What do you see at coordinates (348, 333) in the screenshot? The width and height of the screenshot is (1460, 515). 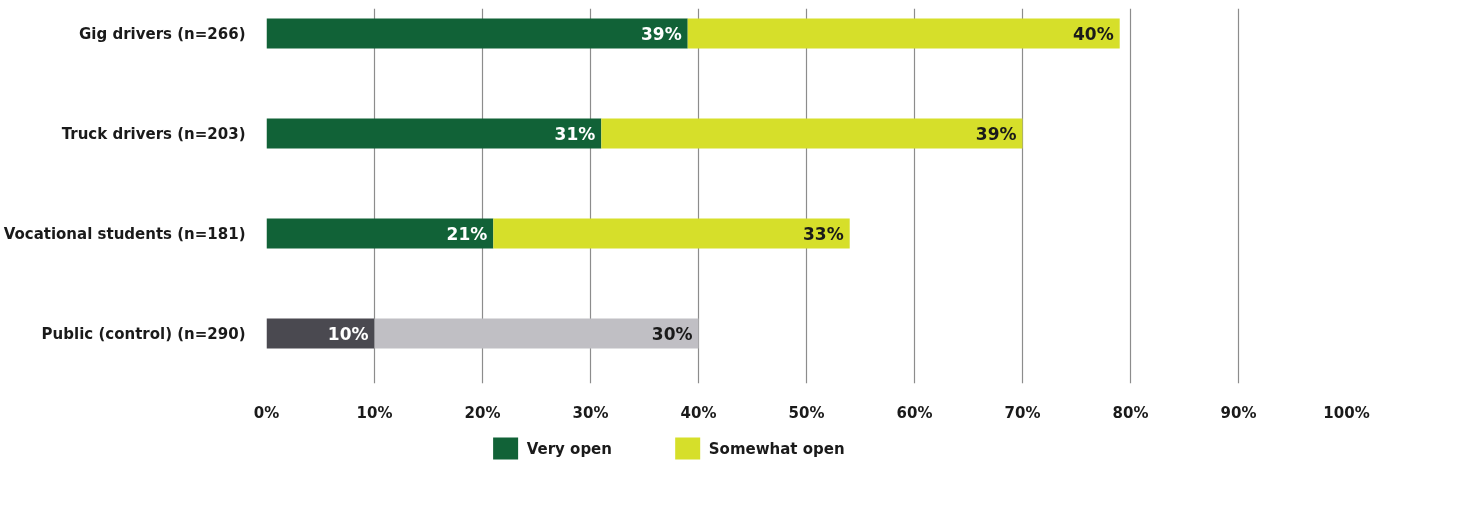 I see `data-label: 10%` at bounding box center [348, 333].